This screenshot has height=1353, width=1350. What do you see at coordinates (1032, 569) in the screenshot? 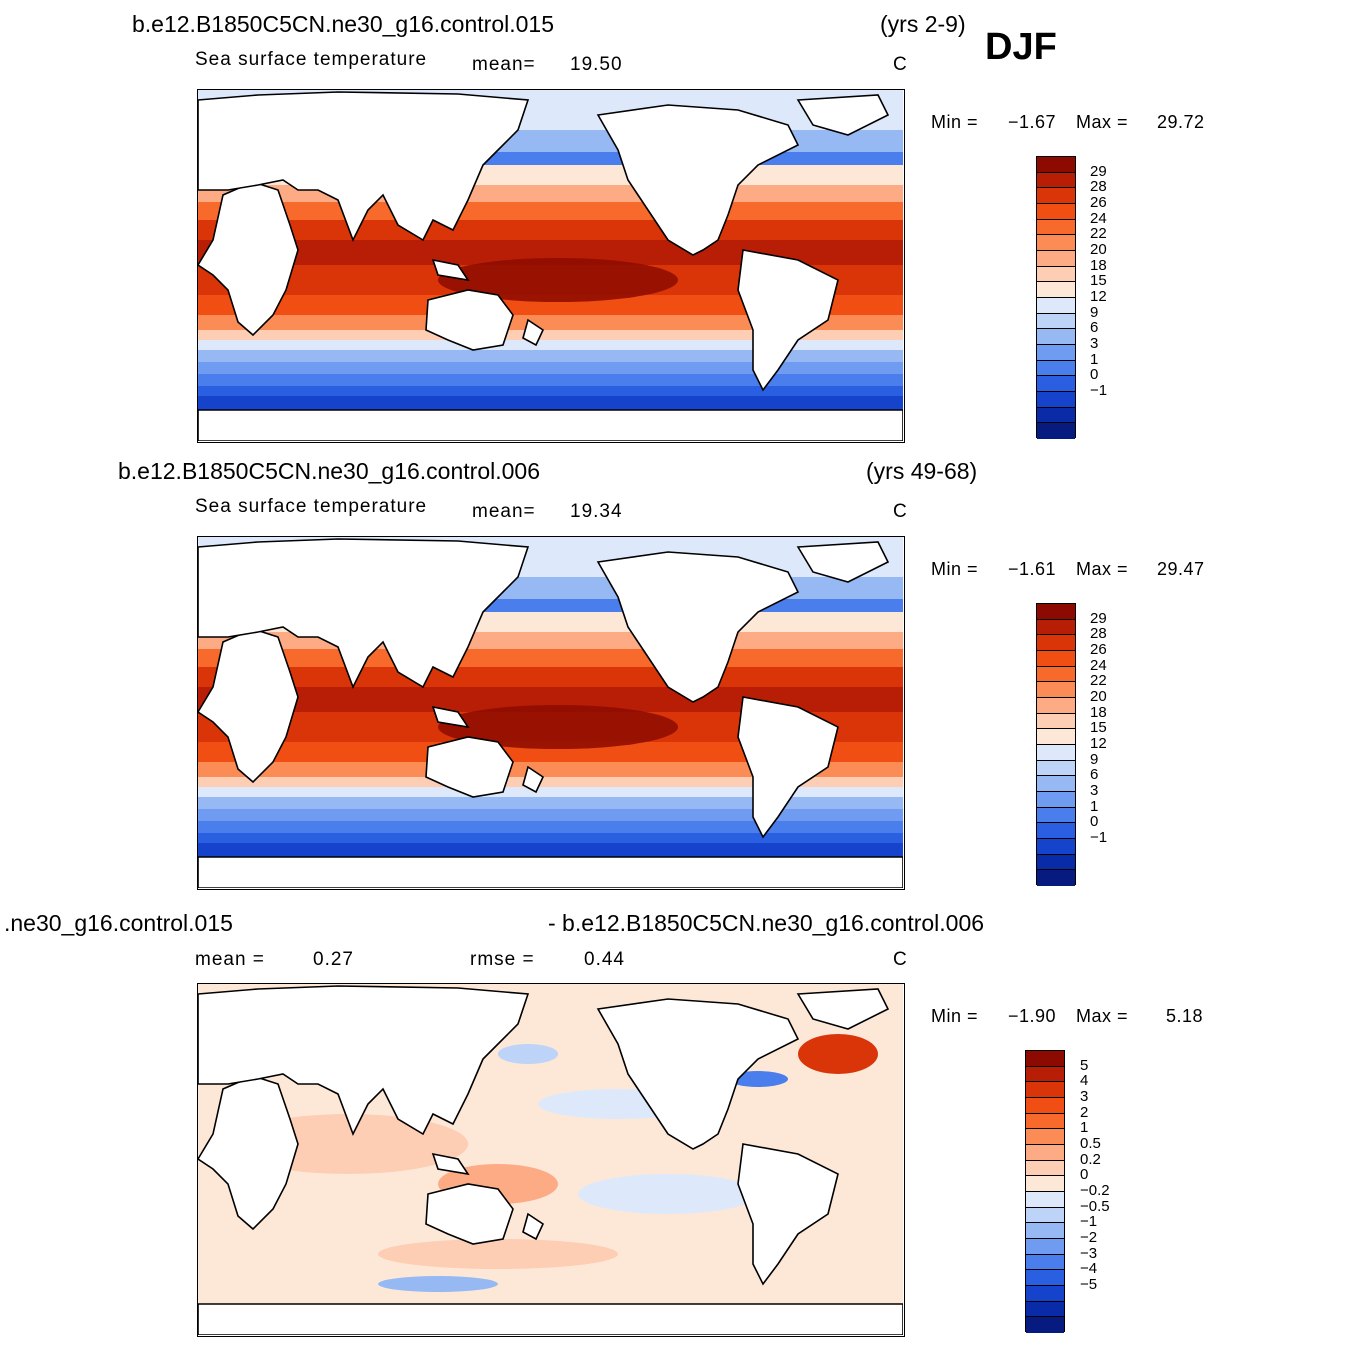
I see `panel2-min-value: −1.61` at bounding box center [1032, 569].